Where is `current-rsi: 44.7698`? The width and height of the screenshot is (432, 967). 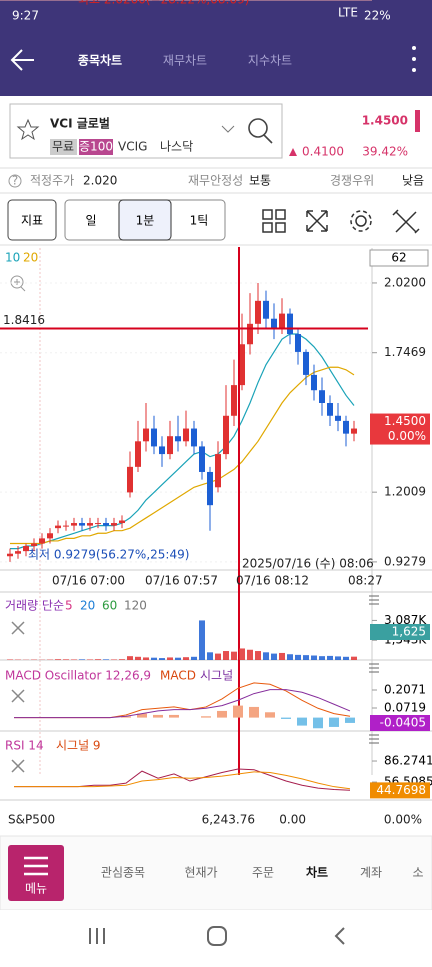
current-rsi: 44.7698 is located at coordinates (401, 790).